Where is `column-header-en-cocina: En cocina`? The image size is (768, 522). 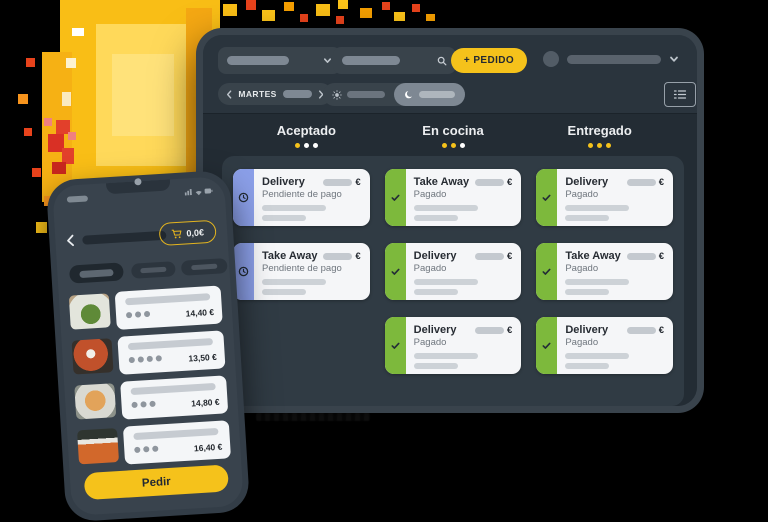 column-header-en-cocina: En cocina is located at coordinates (453, 135).